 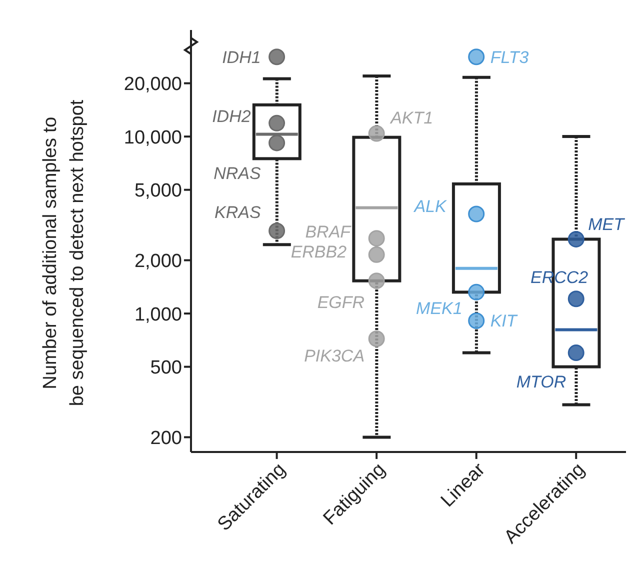 What do you see at coordinates (158, 261) in the screenshot?
I see `y-tick-label: 2,000` at bounding box center [158, 261].